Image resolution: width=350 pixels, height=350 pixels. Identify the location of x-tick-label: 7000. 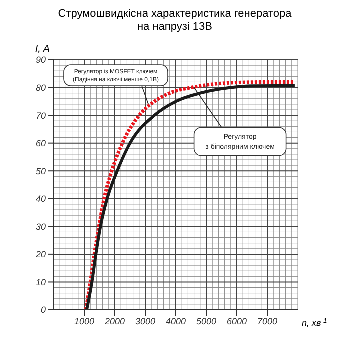
(267, 321).